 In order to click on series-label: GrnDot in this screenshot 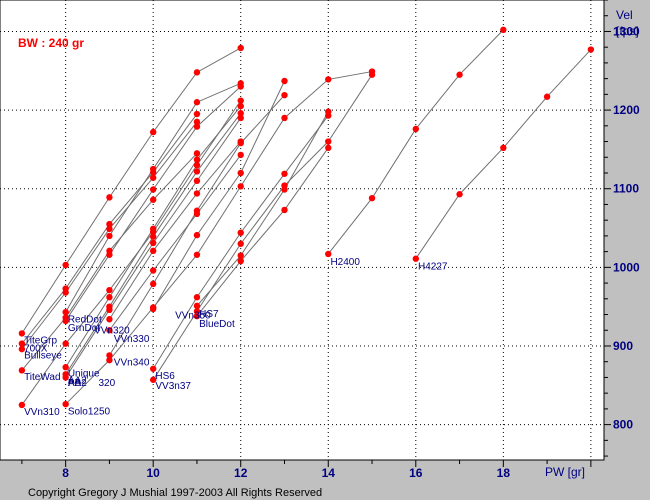, I will do `click(84, 328)`.